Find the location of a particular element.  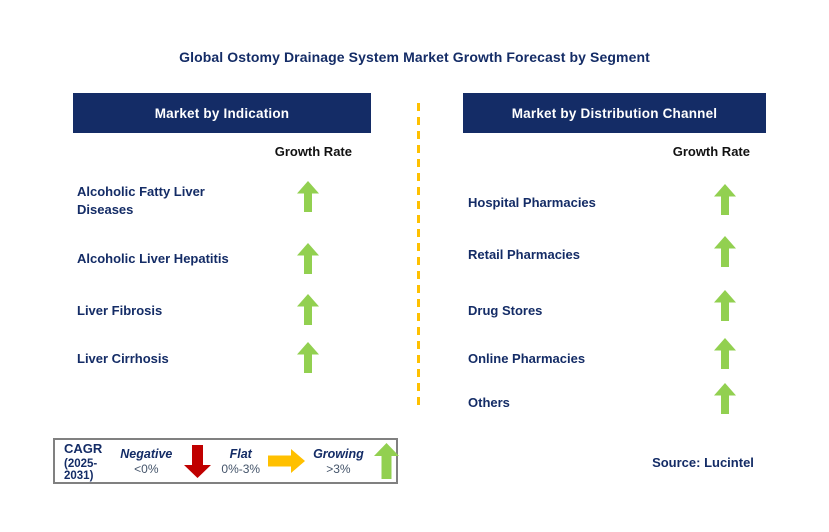

legend-cagr-block: CAGR (2025-2031) is located at coordinates (83, 461).